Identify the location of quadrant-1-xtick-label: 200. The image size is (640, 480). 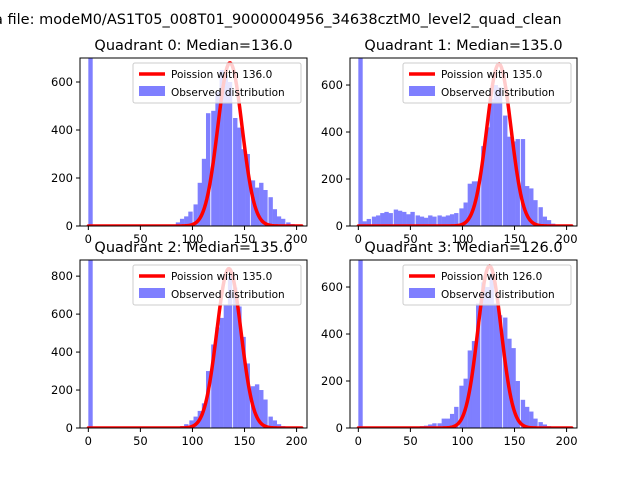
(567, 239).